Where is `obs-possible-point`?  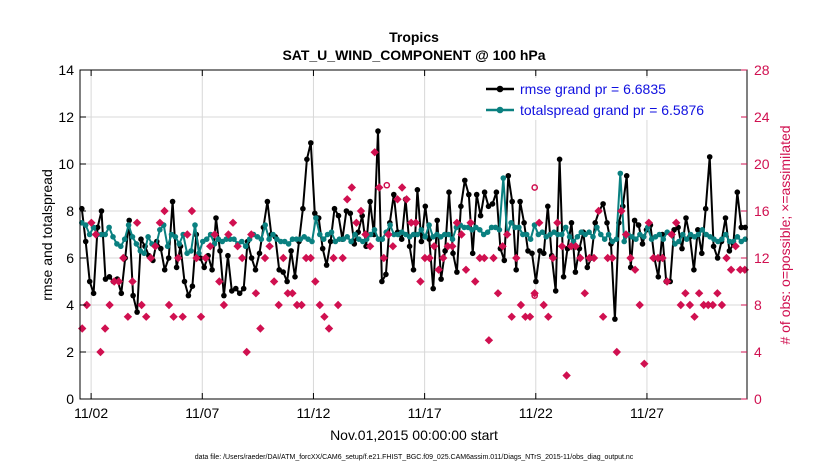 obs-possible-point is located at coordinates (387, 185).